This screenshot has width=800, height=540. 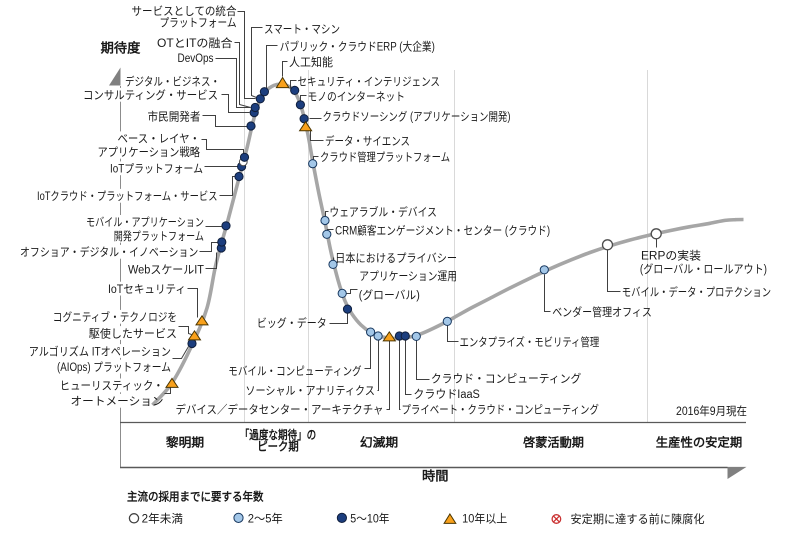 What do you see at coordinates (115, 317) in the screenshot?
I see `svg-text: コグニティブ・テクノロジを` at bounding box center [115, 317].